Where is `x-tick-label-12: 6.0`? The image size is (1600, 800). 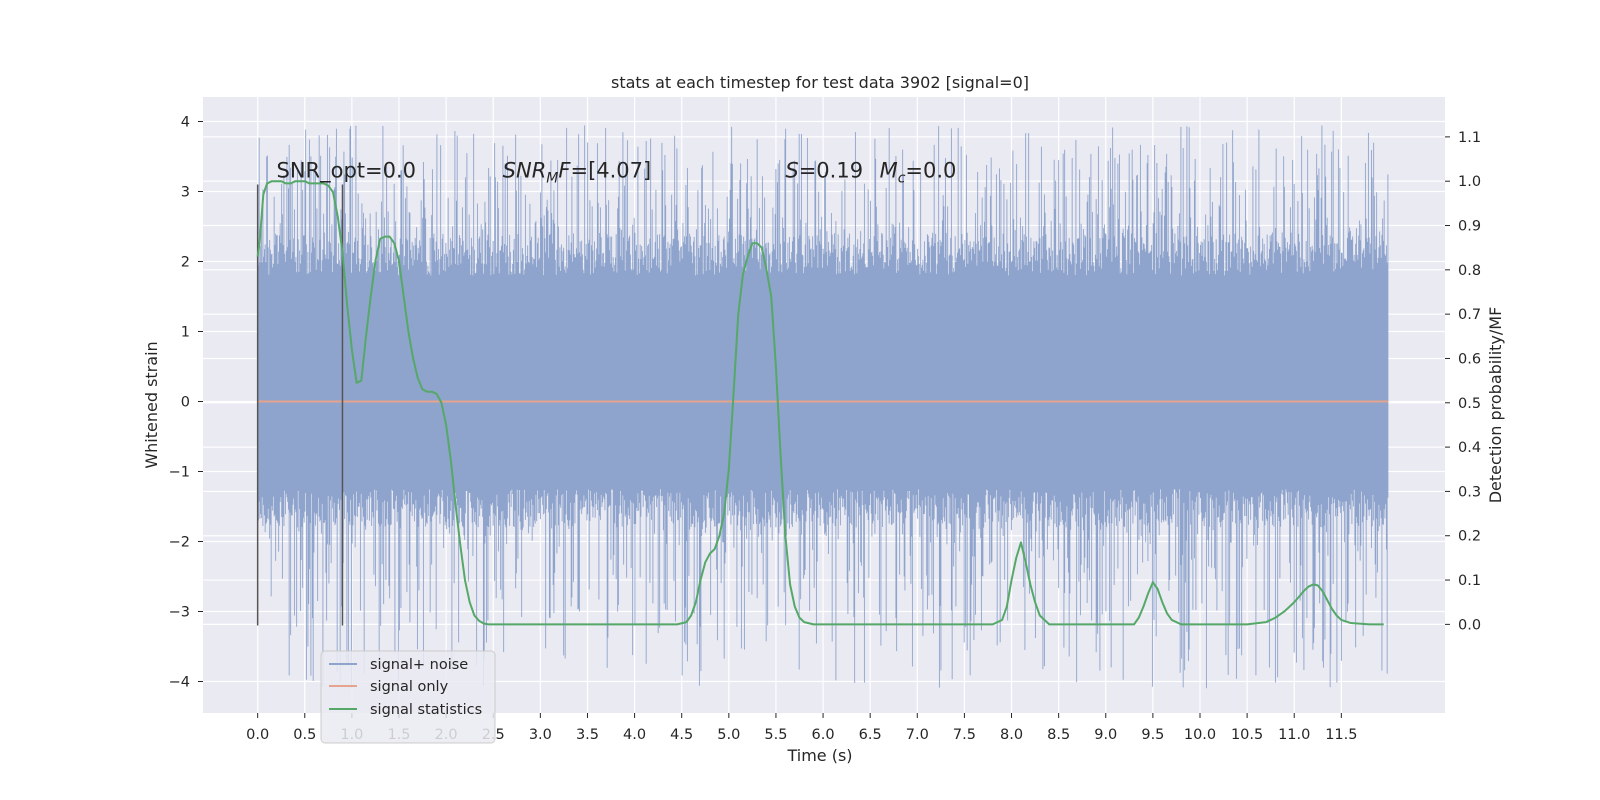
x-tick-label-12: 6.0 is located at coordinates (823, 735).